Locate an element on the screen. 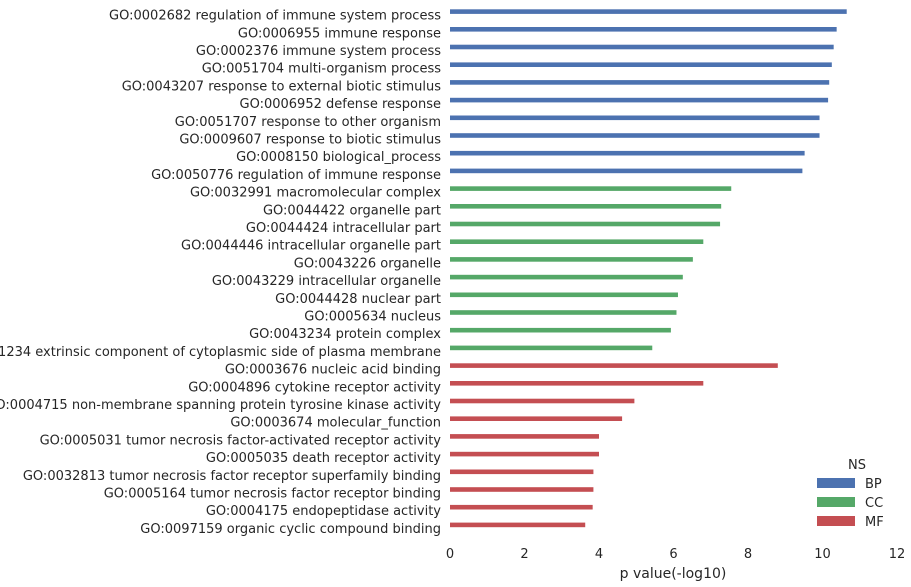  legend-swatch-cc is located at coordinates (836, 502).